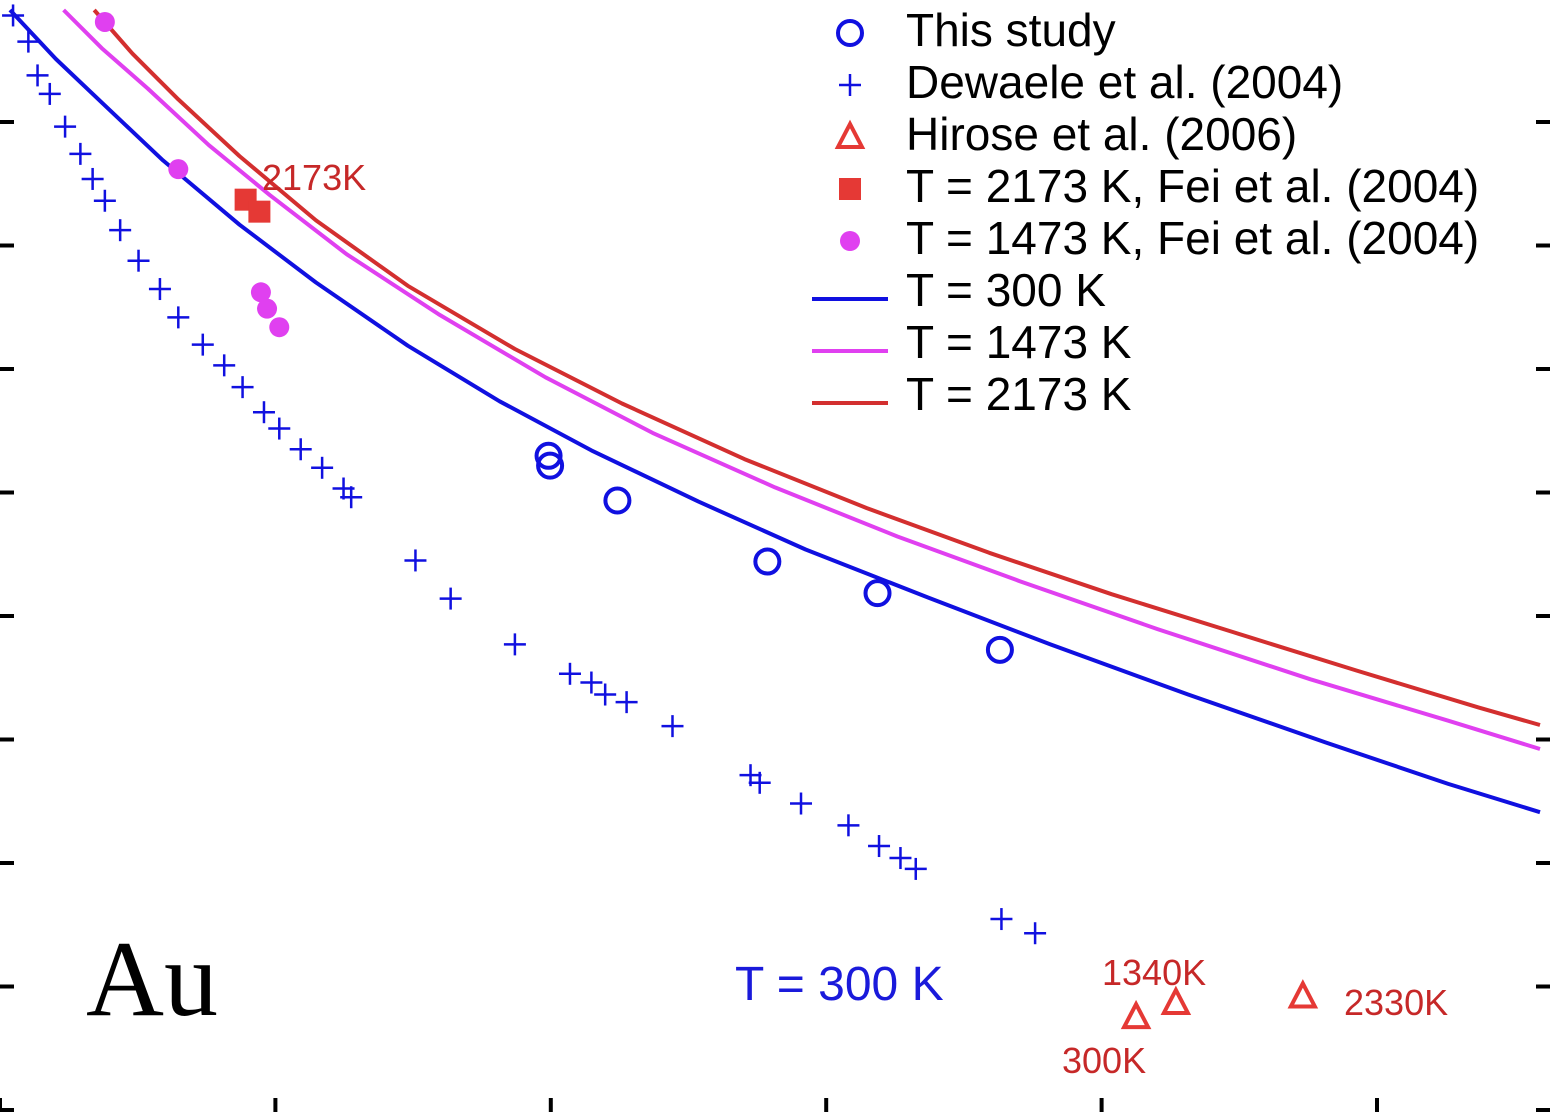 Image resolution: width=1550 pixels, height=1112 pixels. What do you see at coordinates (152, 979) in the screenshot?
I see `element-label: Au` at bounding box center [152, 979].